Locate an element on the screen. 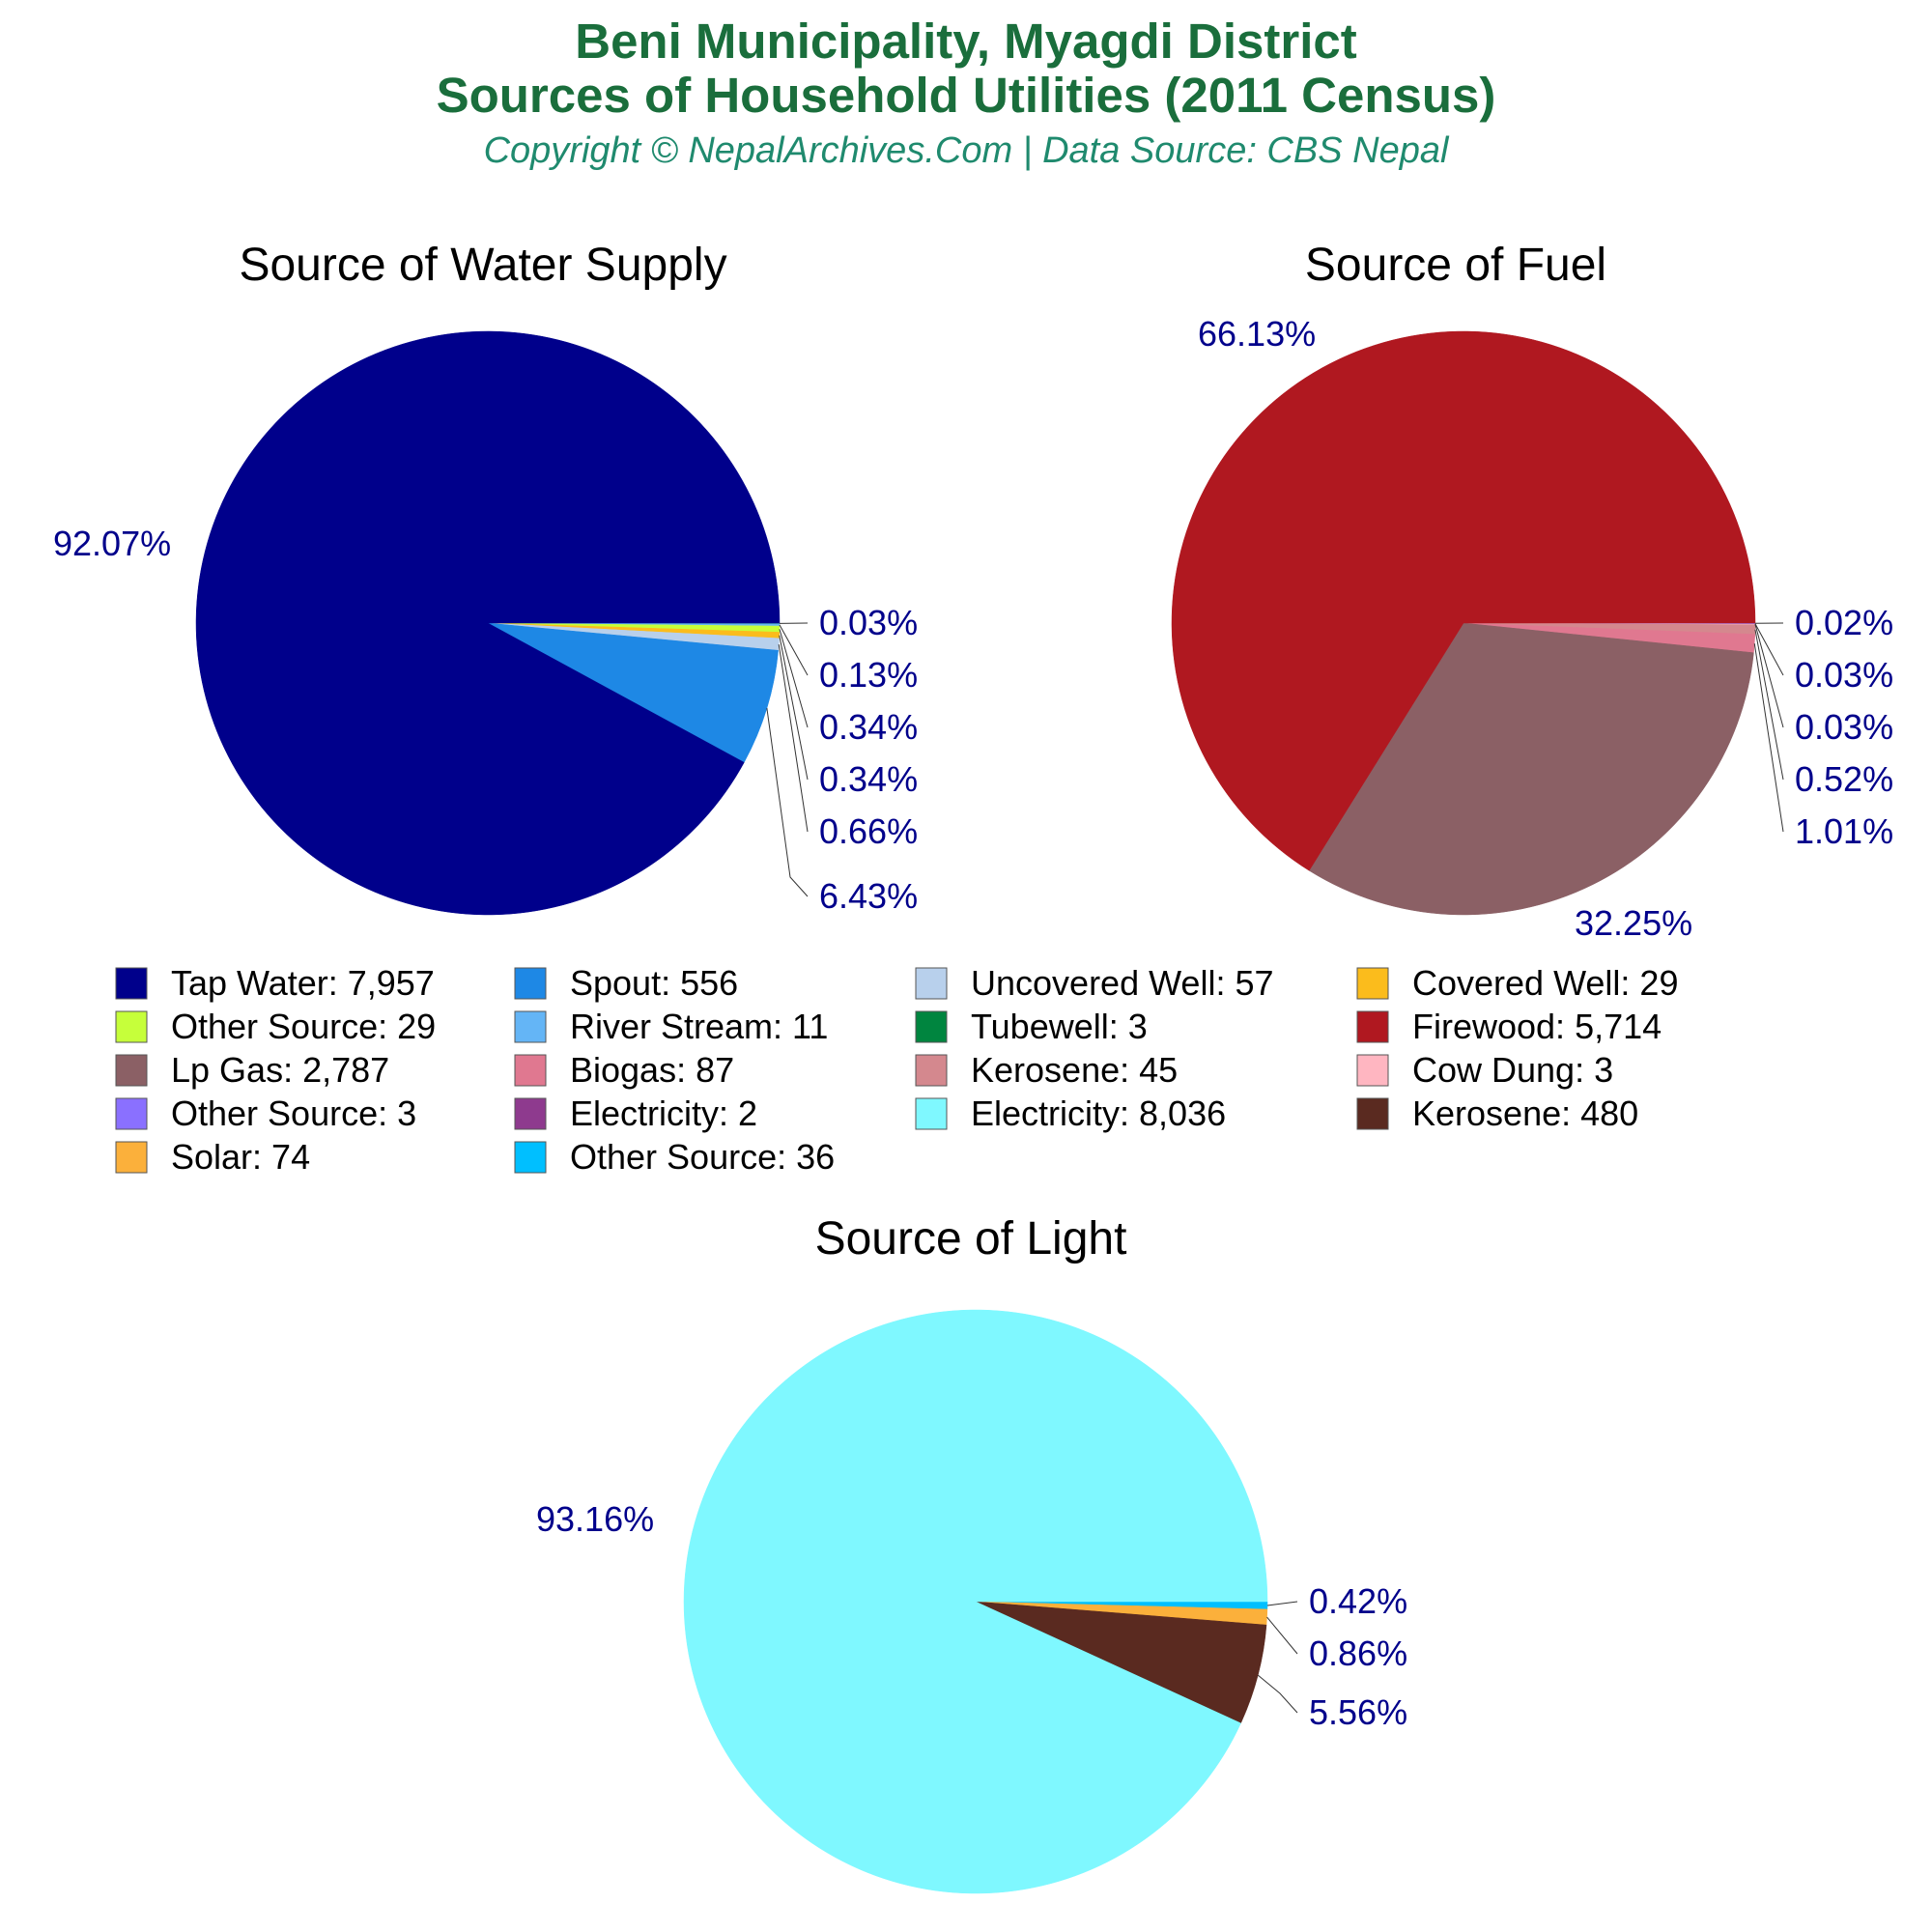 Image resolution: width=1932 pixels, height=1932 pixels. chart-title-water: Source of Water Supply is located at coordinates (482, 265).